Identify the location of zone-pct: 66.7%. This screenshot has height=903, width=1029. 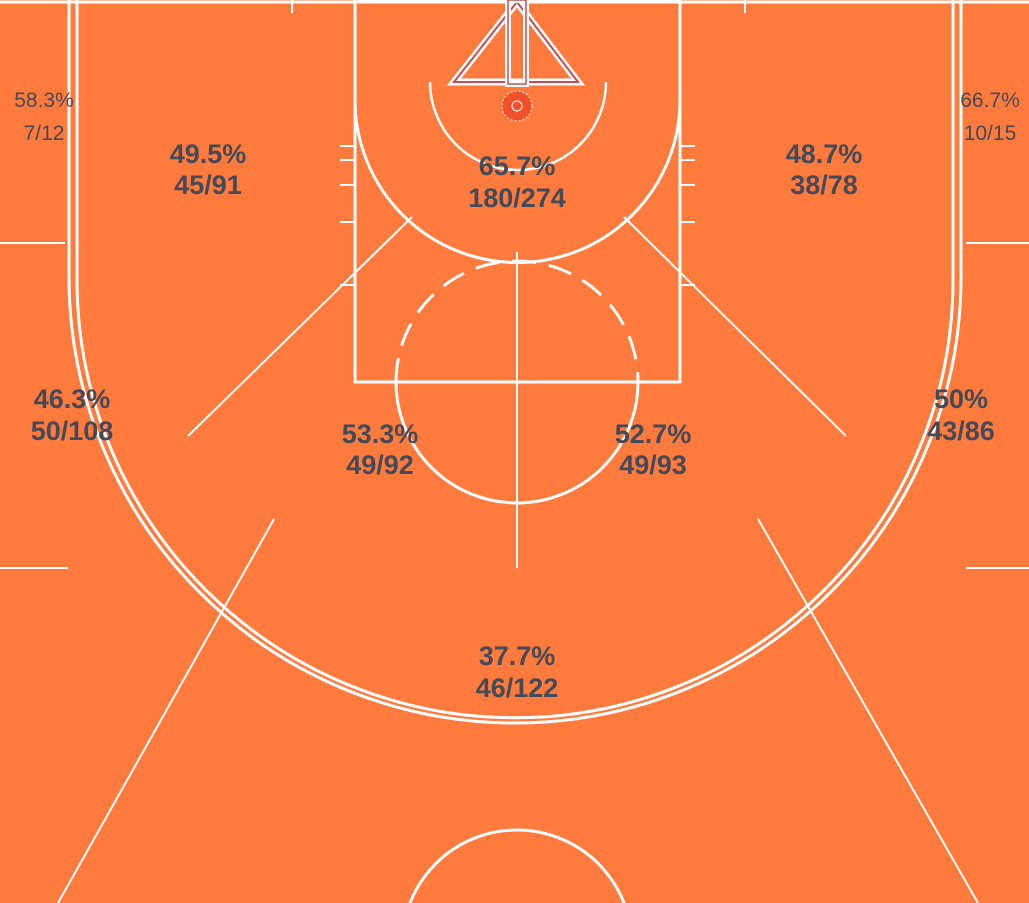
(990, 100).